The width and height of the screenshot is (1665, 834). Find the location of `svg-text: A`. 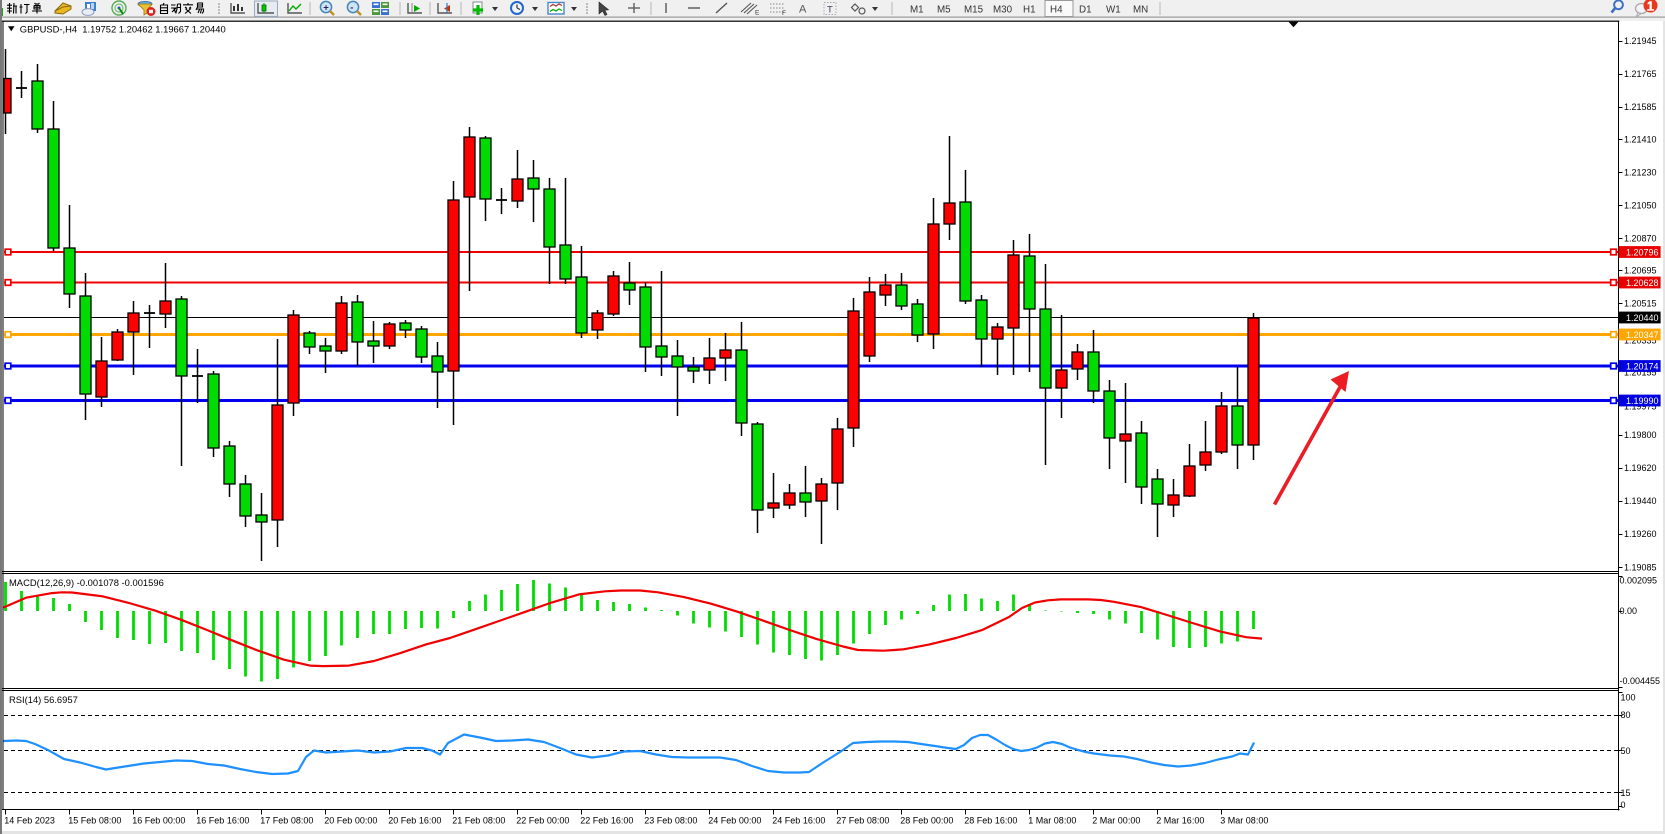

svg-text: A is located at coordinates (803, 10).